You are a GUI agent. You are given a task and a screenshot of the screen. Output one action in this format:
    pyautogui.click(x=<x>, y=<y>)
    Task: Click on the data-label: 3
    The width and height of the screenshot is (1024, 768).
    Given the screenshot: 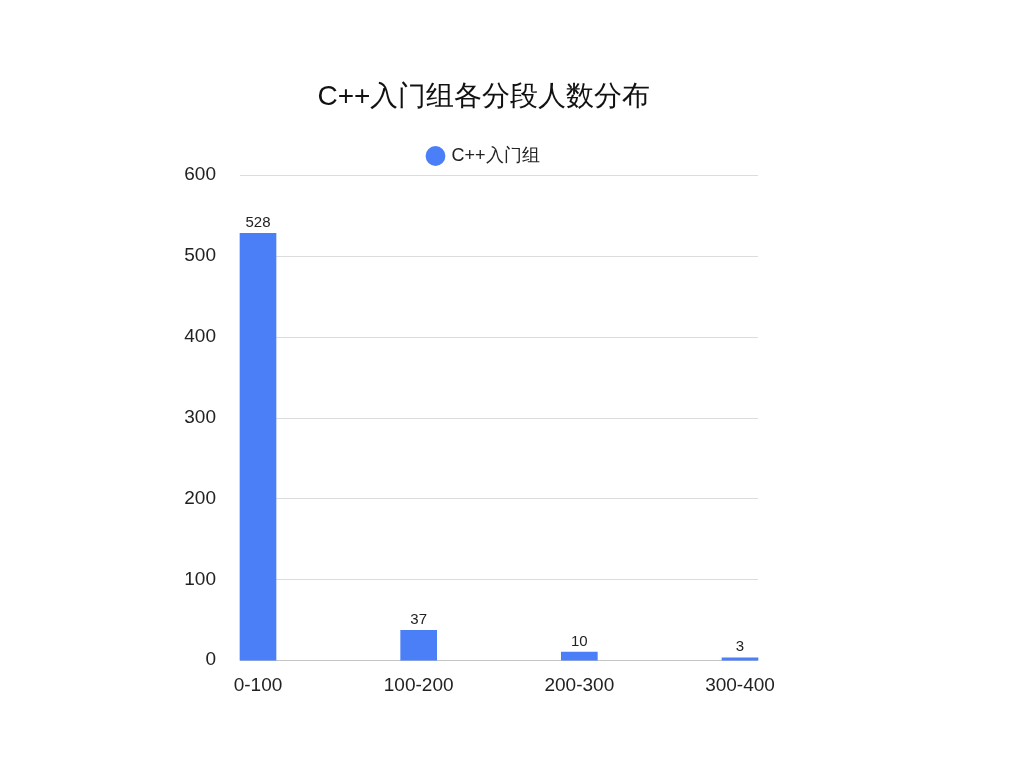 What is the action you would take?
    pyautogui.click(x=740, y=646)
    